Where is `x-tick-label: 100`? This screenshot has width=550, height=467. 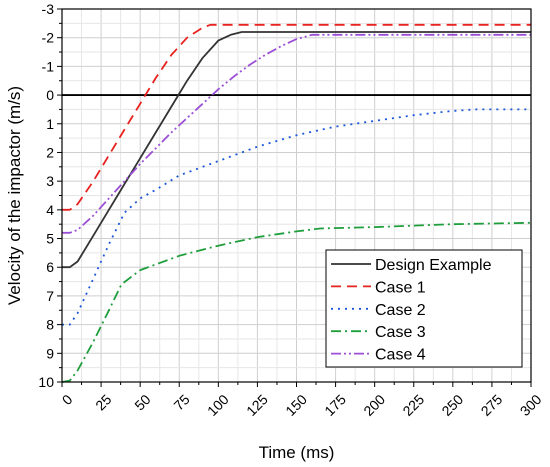 x-tick-label: 100 is located at coordinates (218, 405).